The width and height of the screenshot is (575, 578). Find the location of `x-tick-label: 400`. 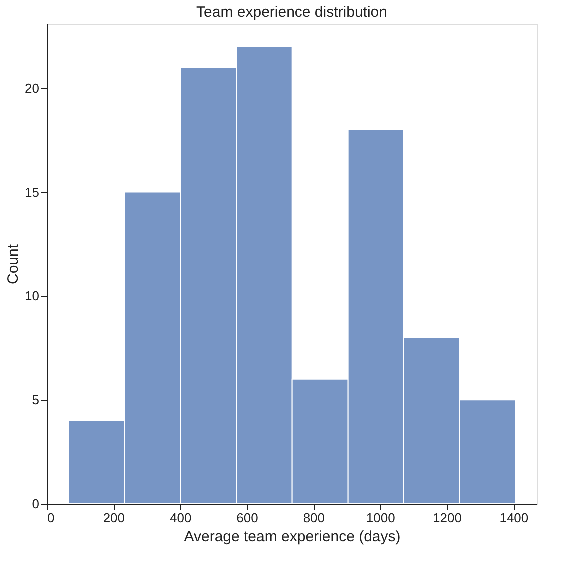

x-tick-label: 400 is located at coordinates (181, 518).